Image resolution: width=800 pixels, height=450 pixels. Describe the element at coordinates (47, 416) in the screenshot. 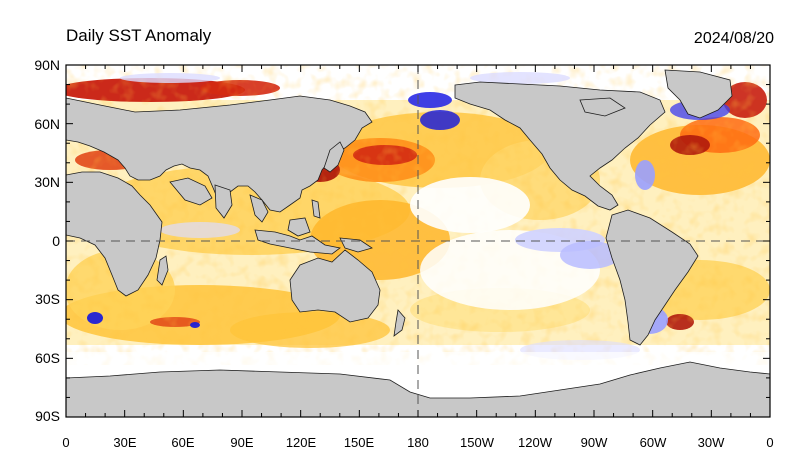

I see `lat-label-90s: 90S` at that location.